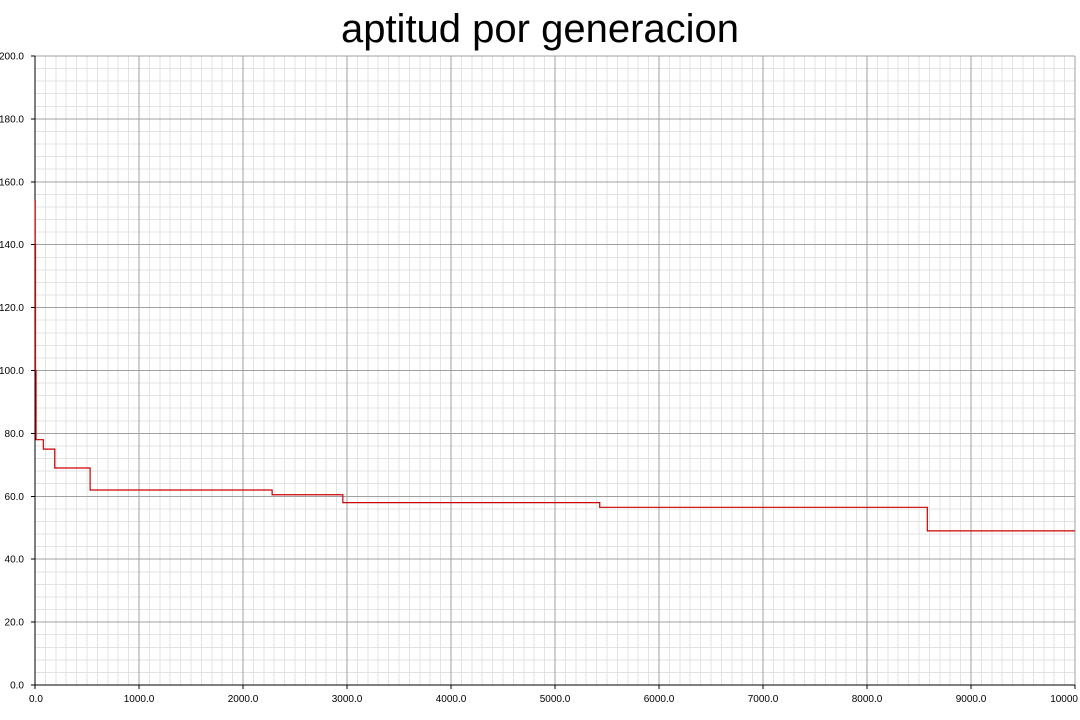 This screenshot has width=1080, height=720. What do you see at coordinates (12, 119) in the screenshot?
I see `y-tick-label: 180.0` at bounding box center [12, 119].